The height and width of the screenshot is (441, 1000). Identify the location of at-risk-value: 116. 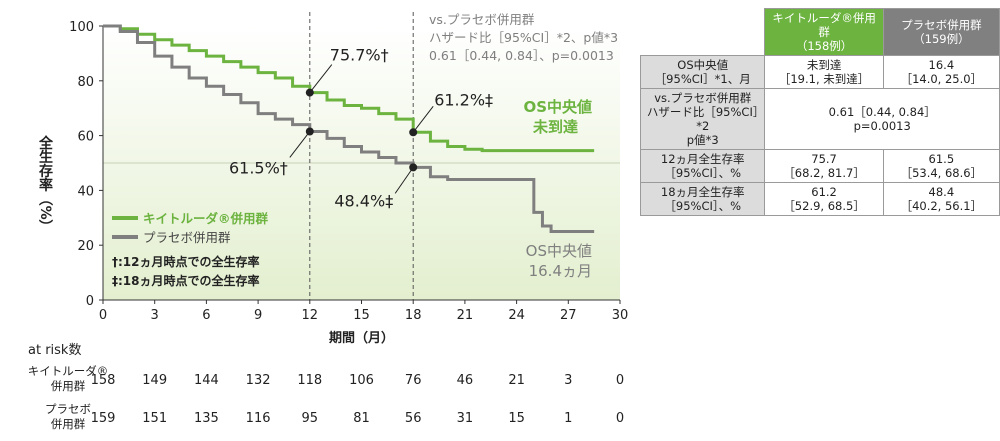
(258, 418).